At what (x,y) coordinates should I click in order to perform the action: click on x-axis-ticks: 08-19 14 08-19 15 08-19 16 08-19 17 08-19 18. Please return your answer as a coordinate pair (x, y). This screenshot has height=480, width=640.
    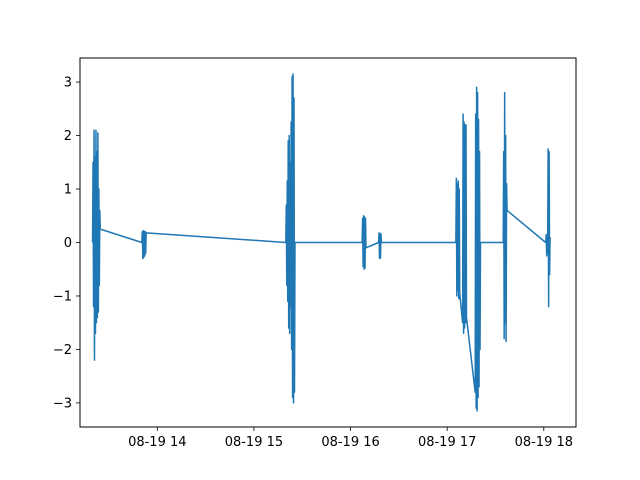
    Looking at the image, I should click on (350, 438).